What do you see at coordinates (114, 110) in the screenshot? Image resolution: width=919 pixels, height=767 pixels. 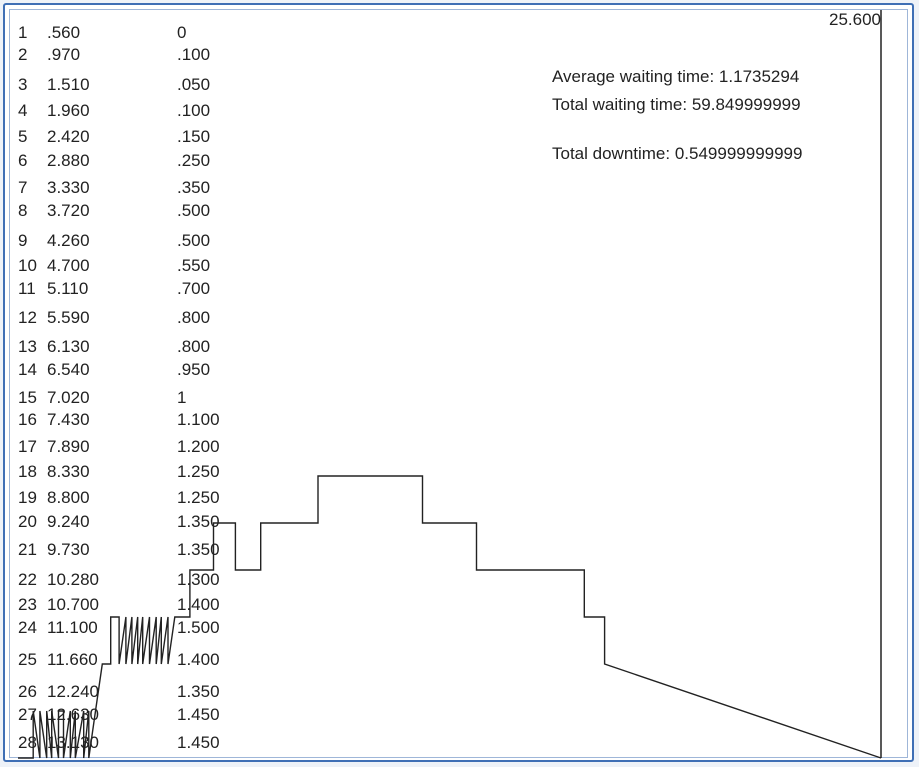 I see `table-row: 4 1.960 .100` at bounding box center [114, 110].